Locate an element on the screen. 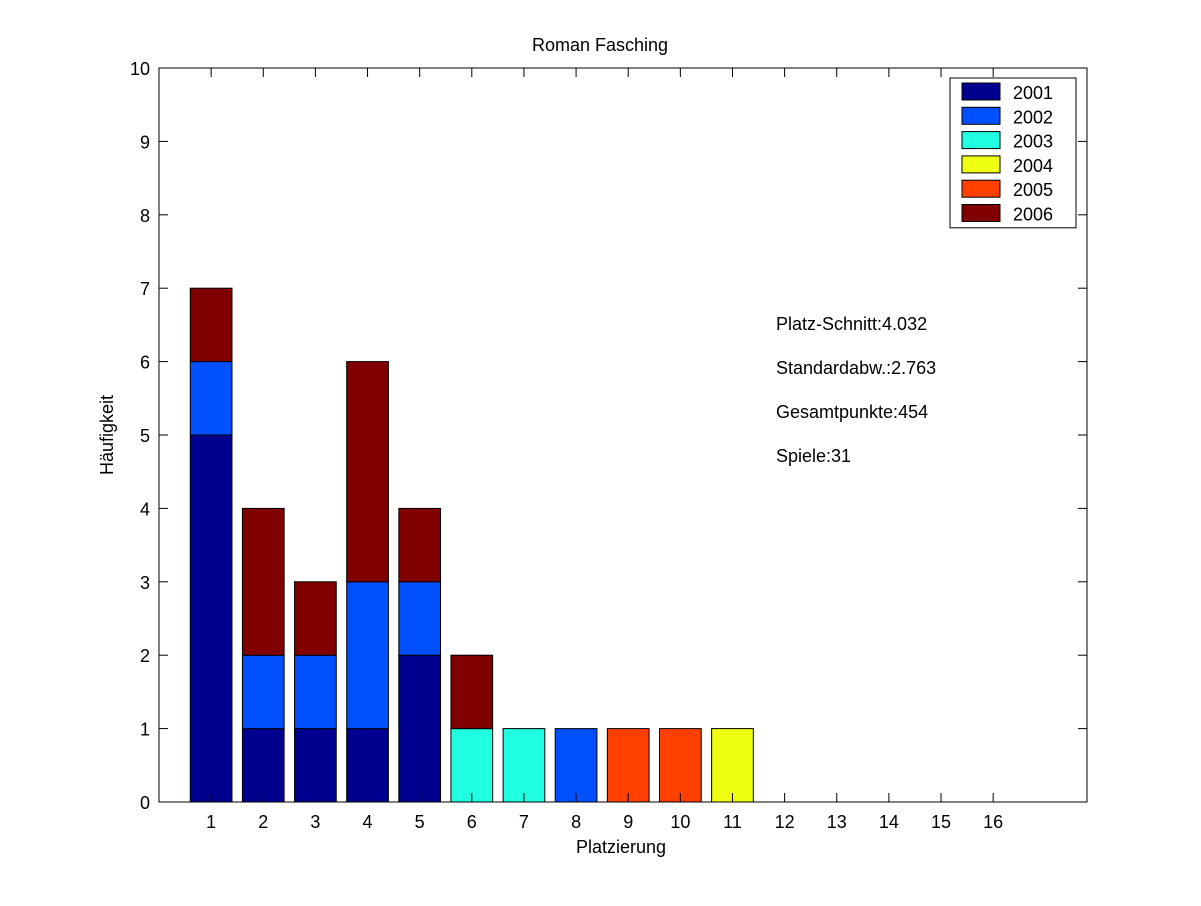 The height and width of the screenshot is (906, 1201). legend-box is located at coordinates (1013, 153).